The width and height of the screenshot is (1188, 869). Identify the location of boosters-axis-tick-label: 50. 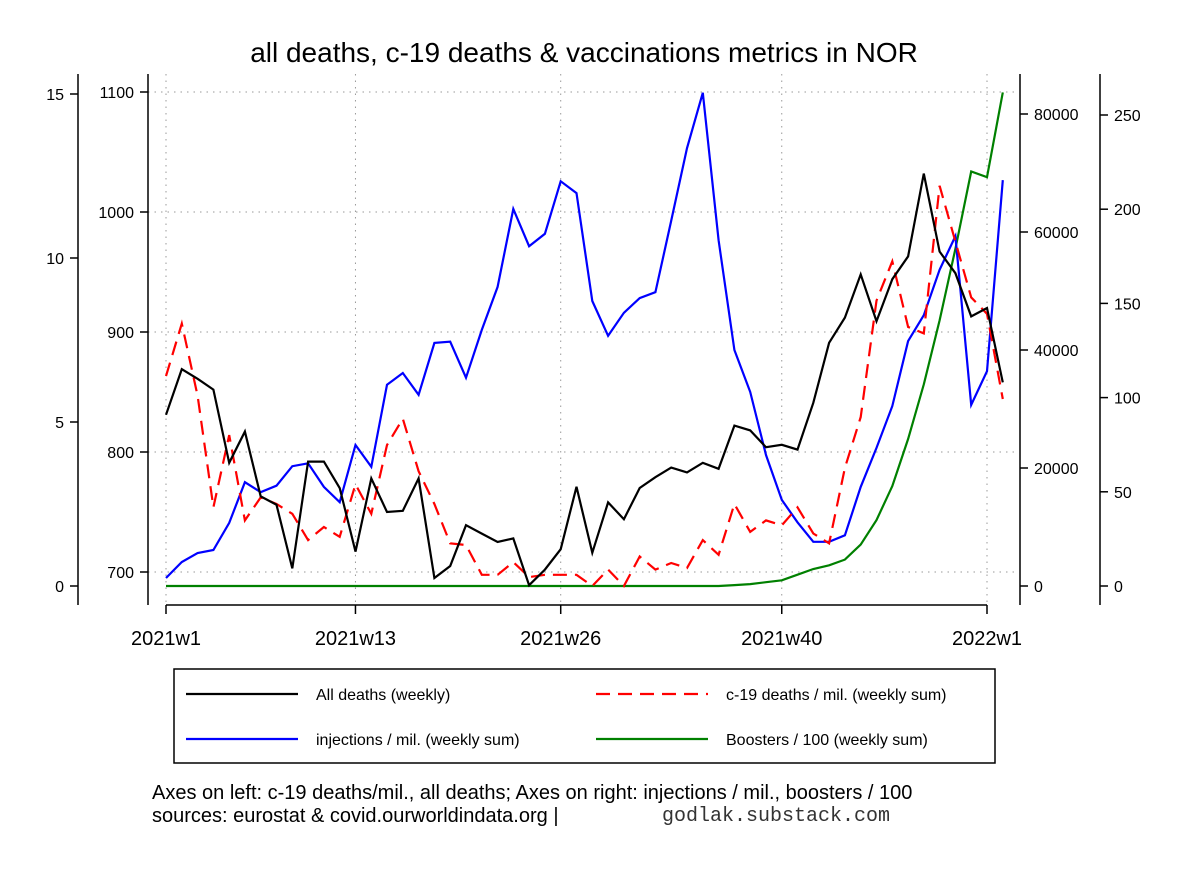
(1123, 493).